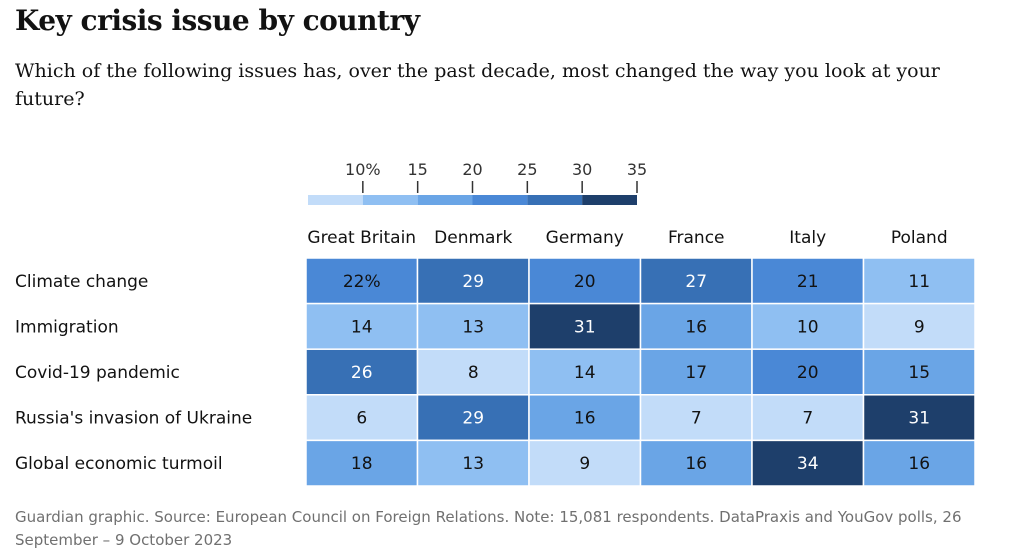  I want to click on row-header: Russia's invasion of Ukraine, so click(133, 419).